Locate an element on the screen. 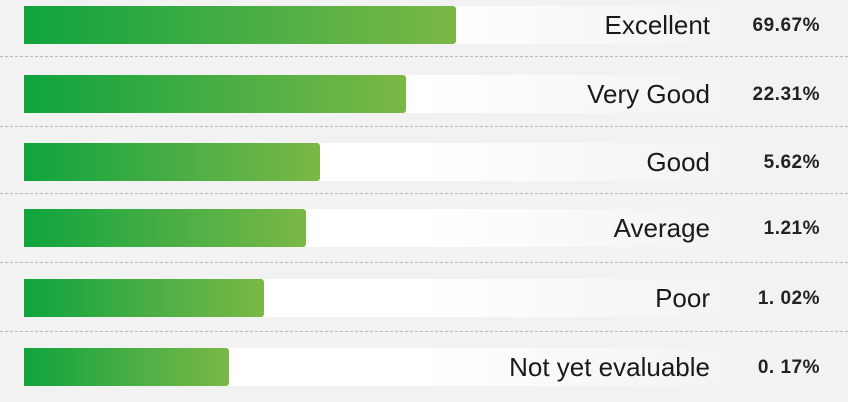 Image resolution: width=848 pixels, height=402 pixels. bar-row: Average 1.21% is located at coordinates (424, 234).